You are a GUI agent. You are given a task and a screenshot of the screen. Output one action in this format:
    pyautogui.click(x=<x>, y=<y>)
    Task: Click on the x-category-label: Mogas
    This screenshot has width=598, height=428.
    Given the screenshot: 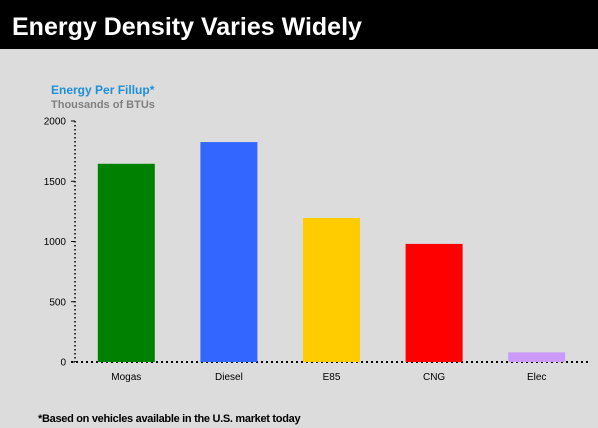 What is the action you would take?
    pyautogui.click(x=126, y=377)
    